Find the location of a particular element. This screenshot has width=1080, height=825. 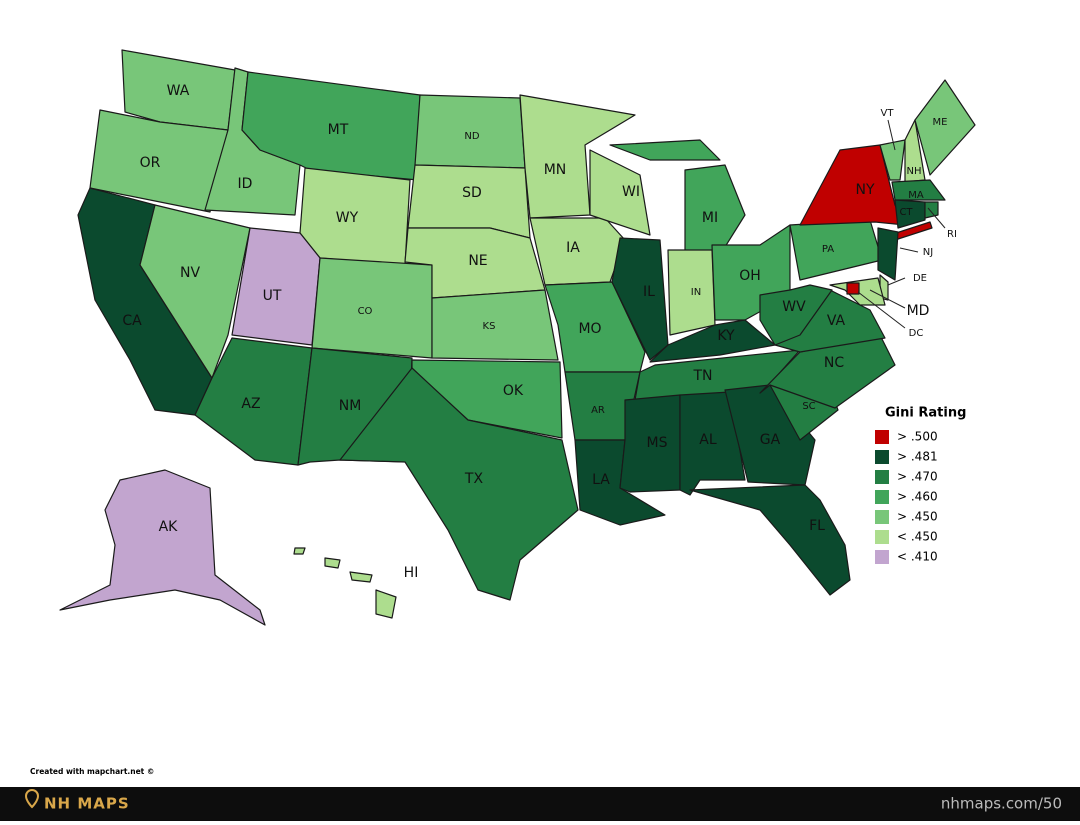

state-label: NE is located at coordinates (477, 261).